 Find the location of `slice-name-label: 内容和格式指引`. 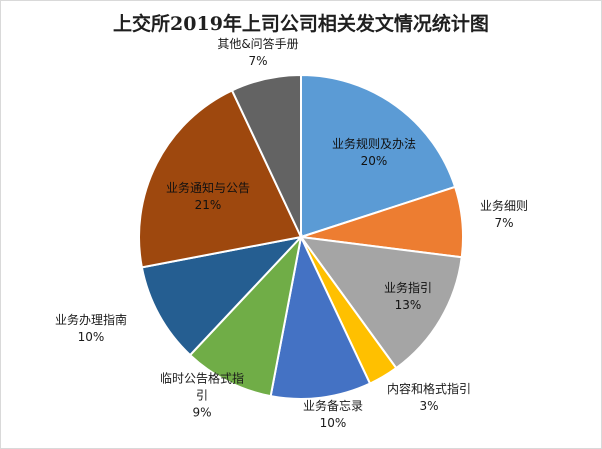

slice-name-label: 内容和格式指引 is located at coordinates (429, 388).